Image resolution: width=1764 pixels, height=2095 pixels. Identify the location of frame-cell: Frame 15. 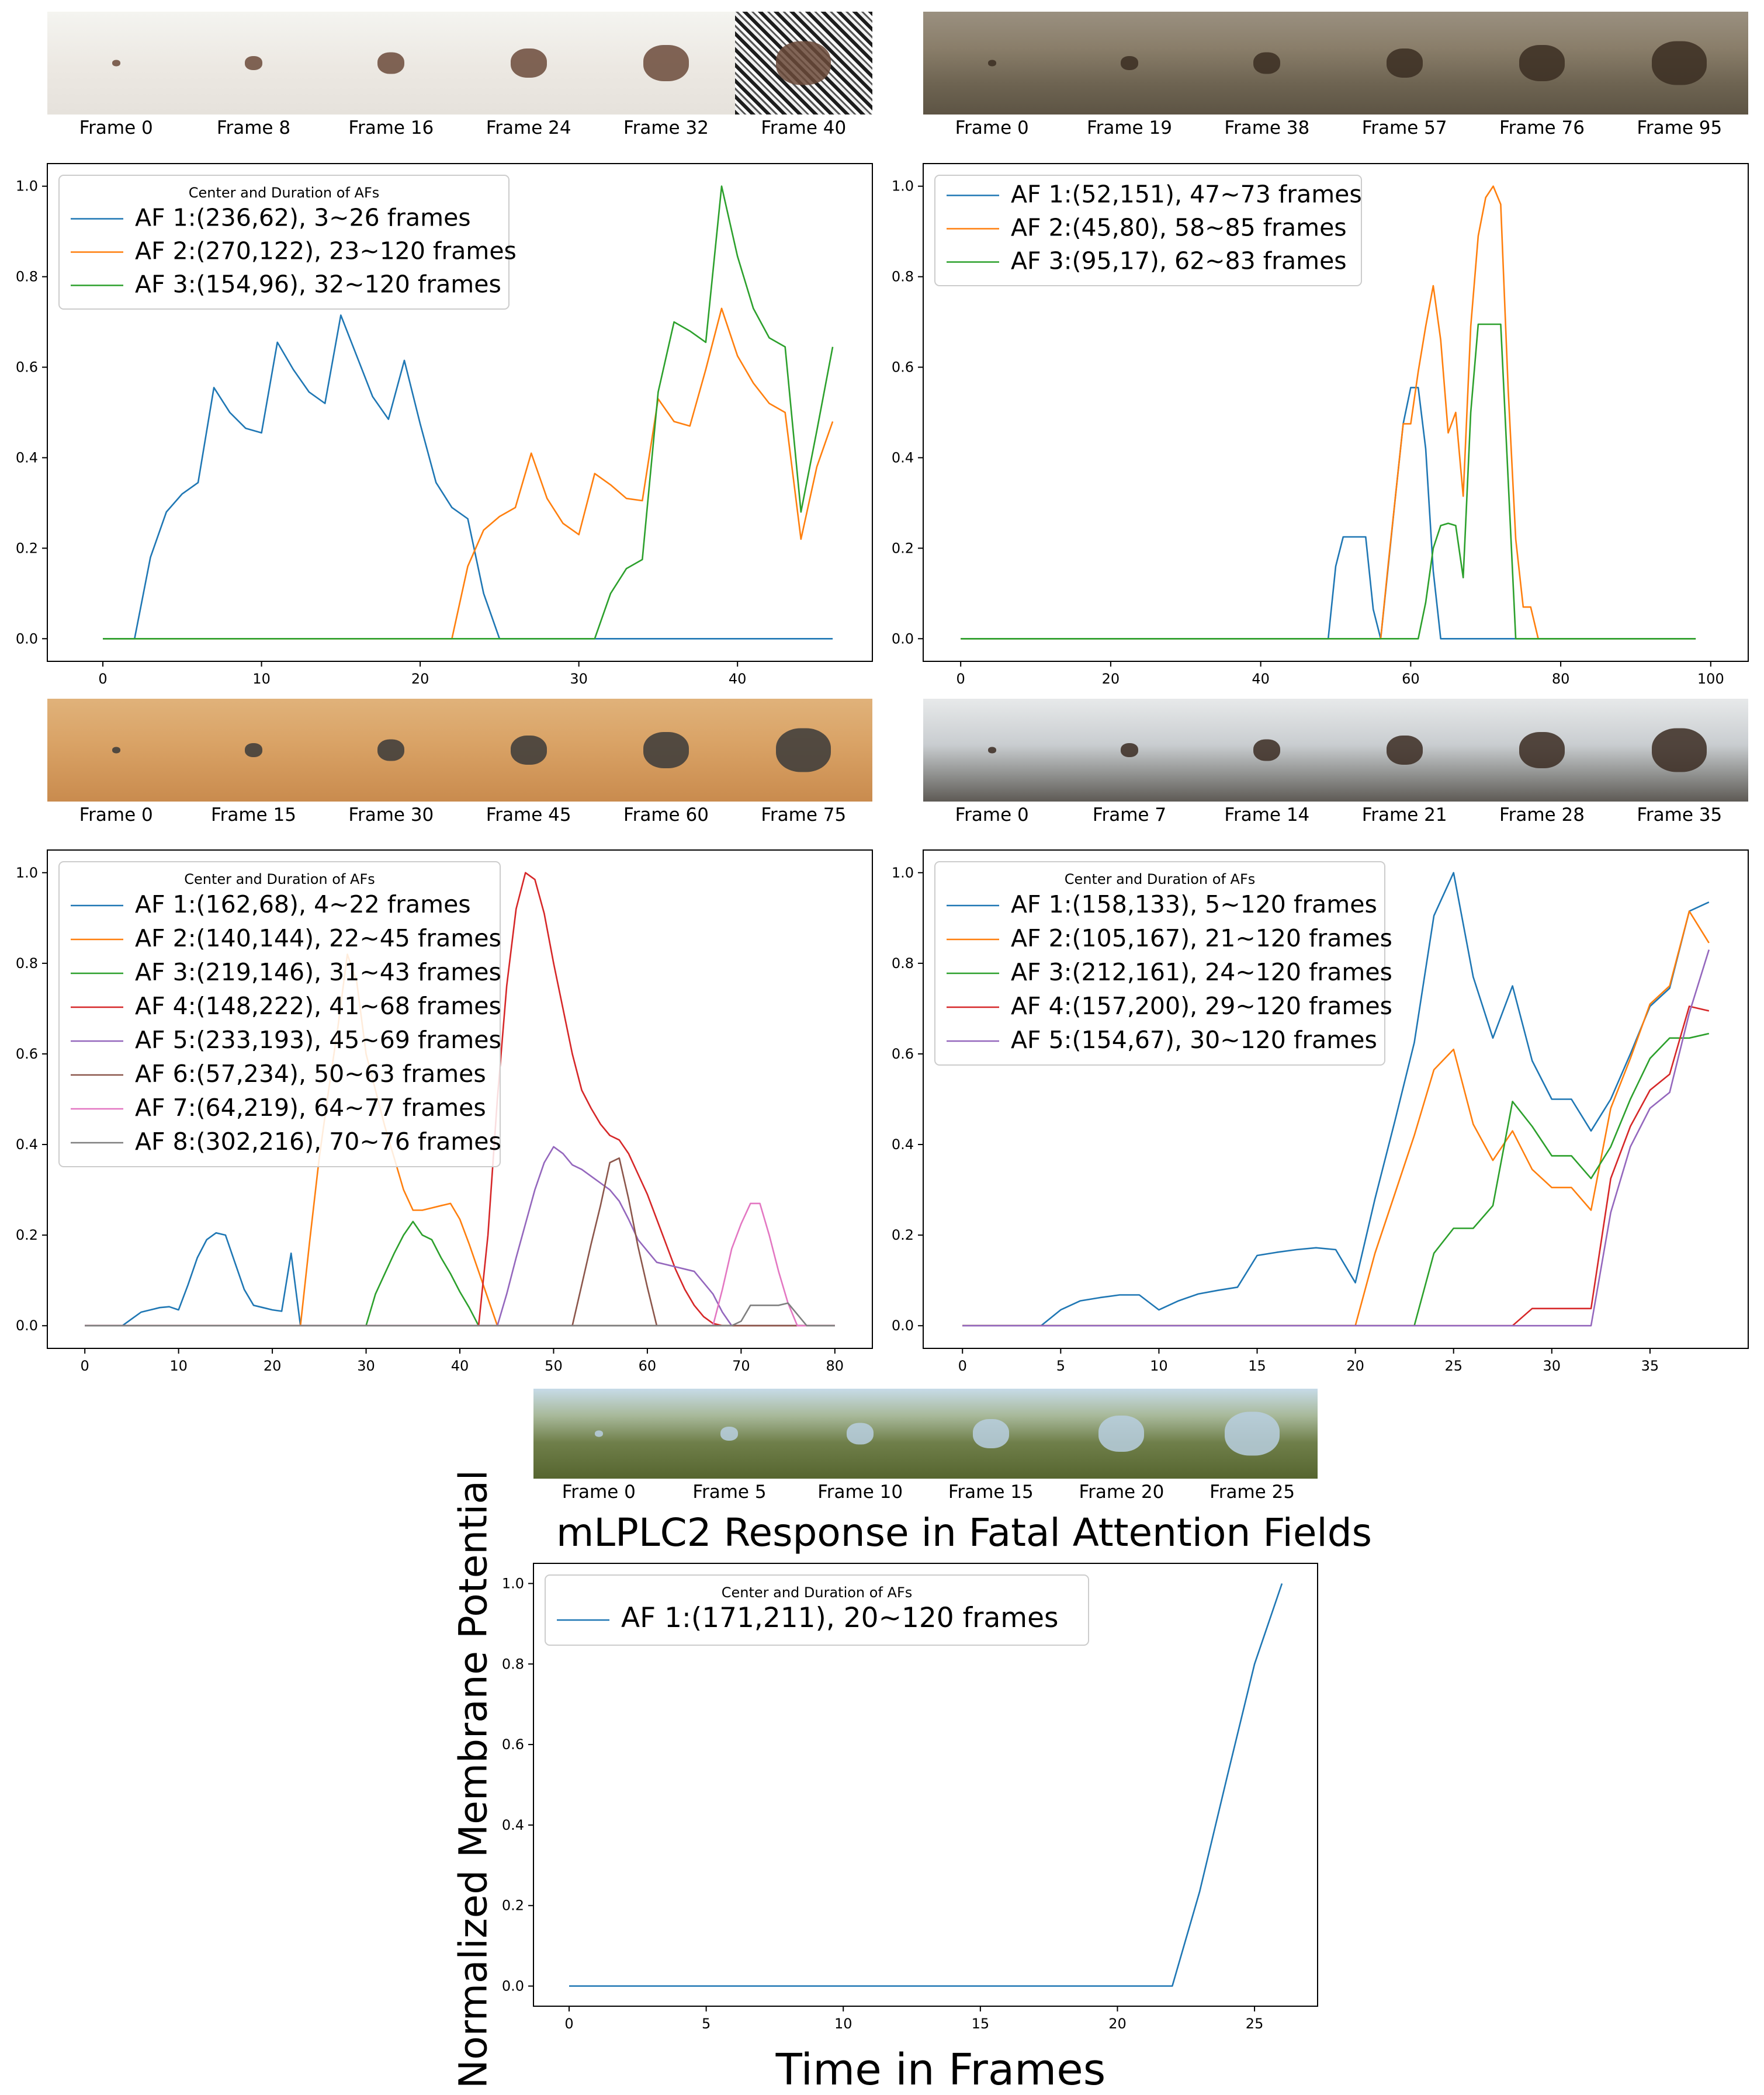
(990, 1447).